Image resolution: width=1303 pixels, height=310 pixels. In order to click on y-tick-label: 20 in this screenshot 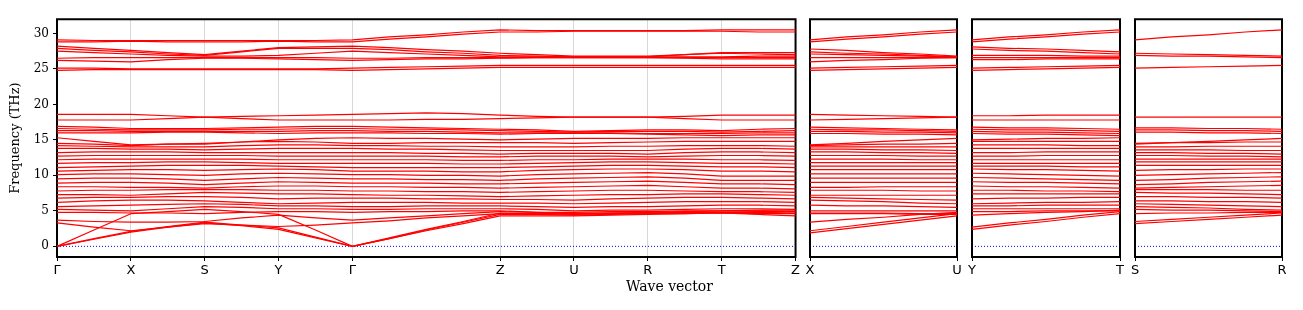, I will do `click(41, 103)`.